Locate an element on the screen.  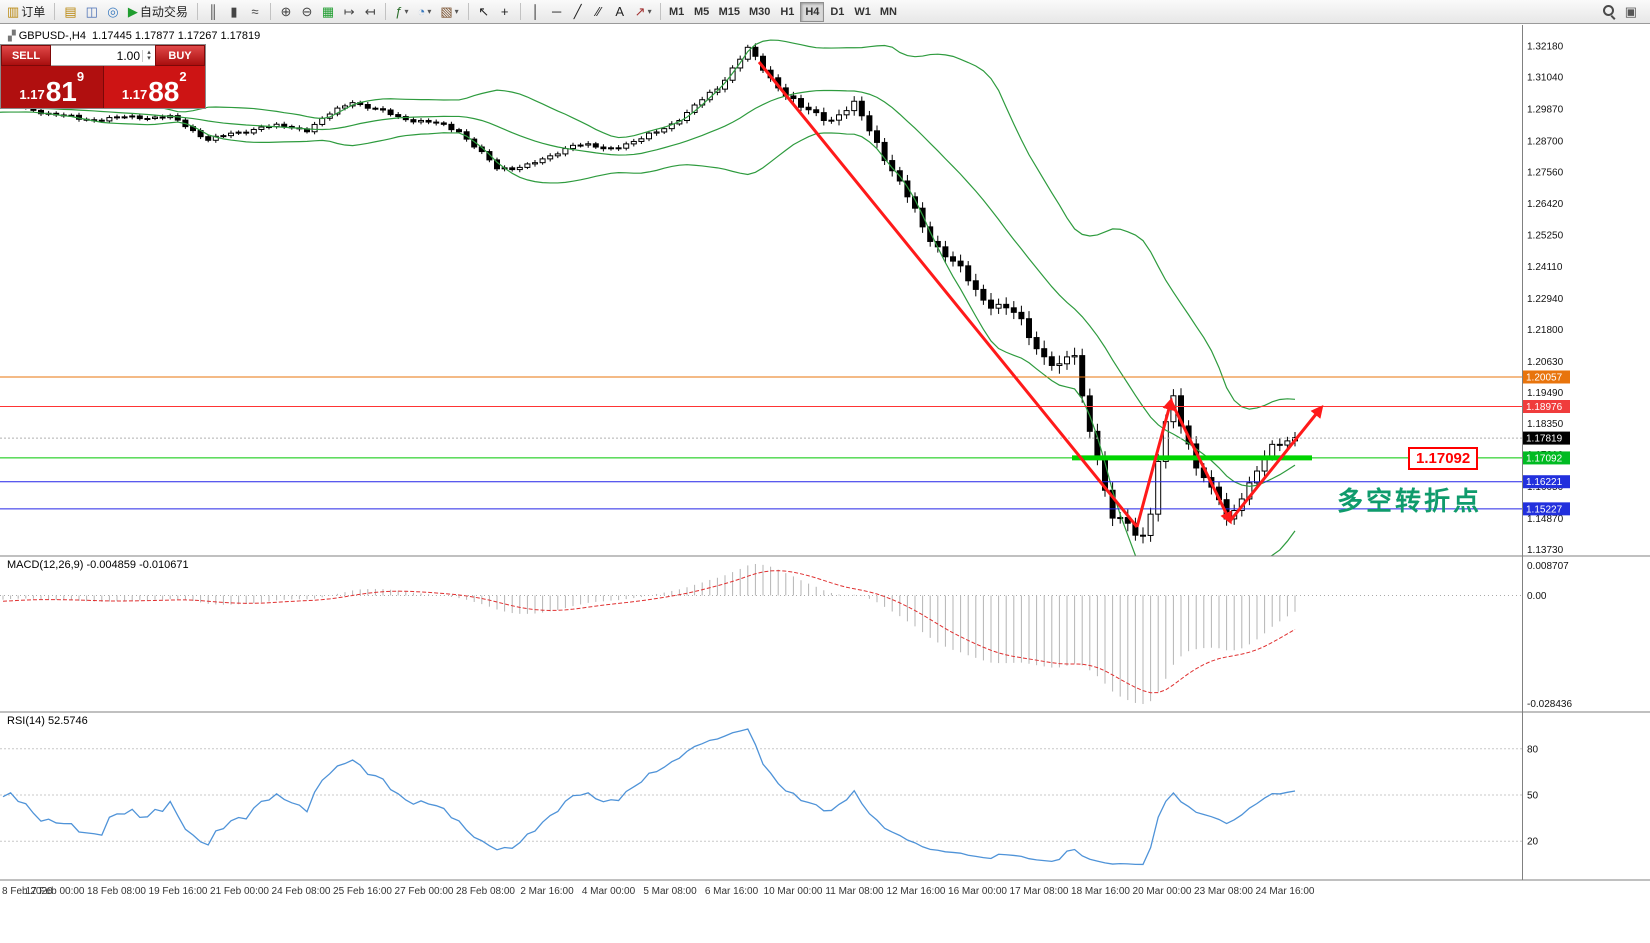
buy-price-prefix: 1.17 is located at coordinates (134, 94).